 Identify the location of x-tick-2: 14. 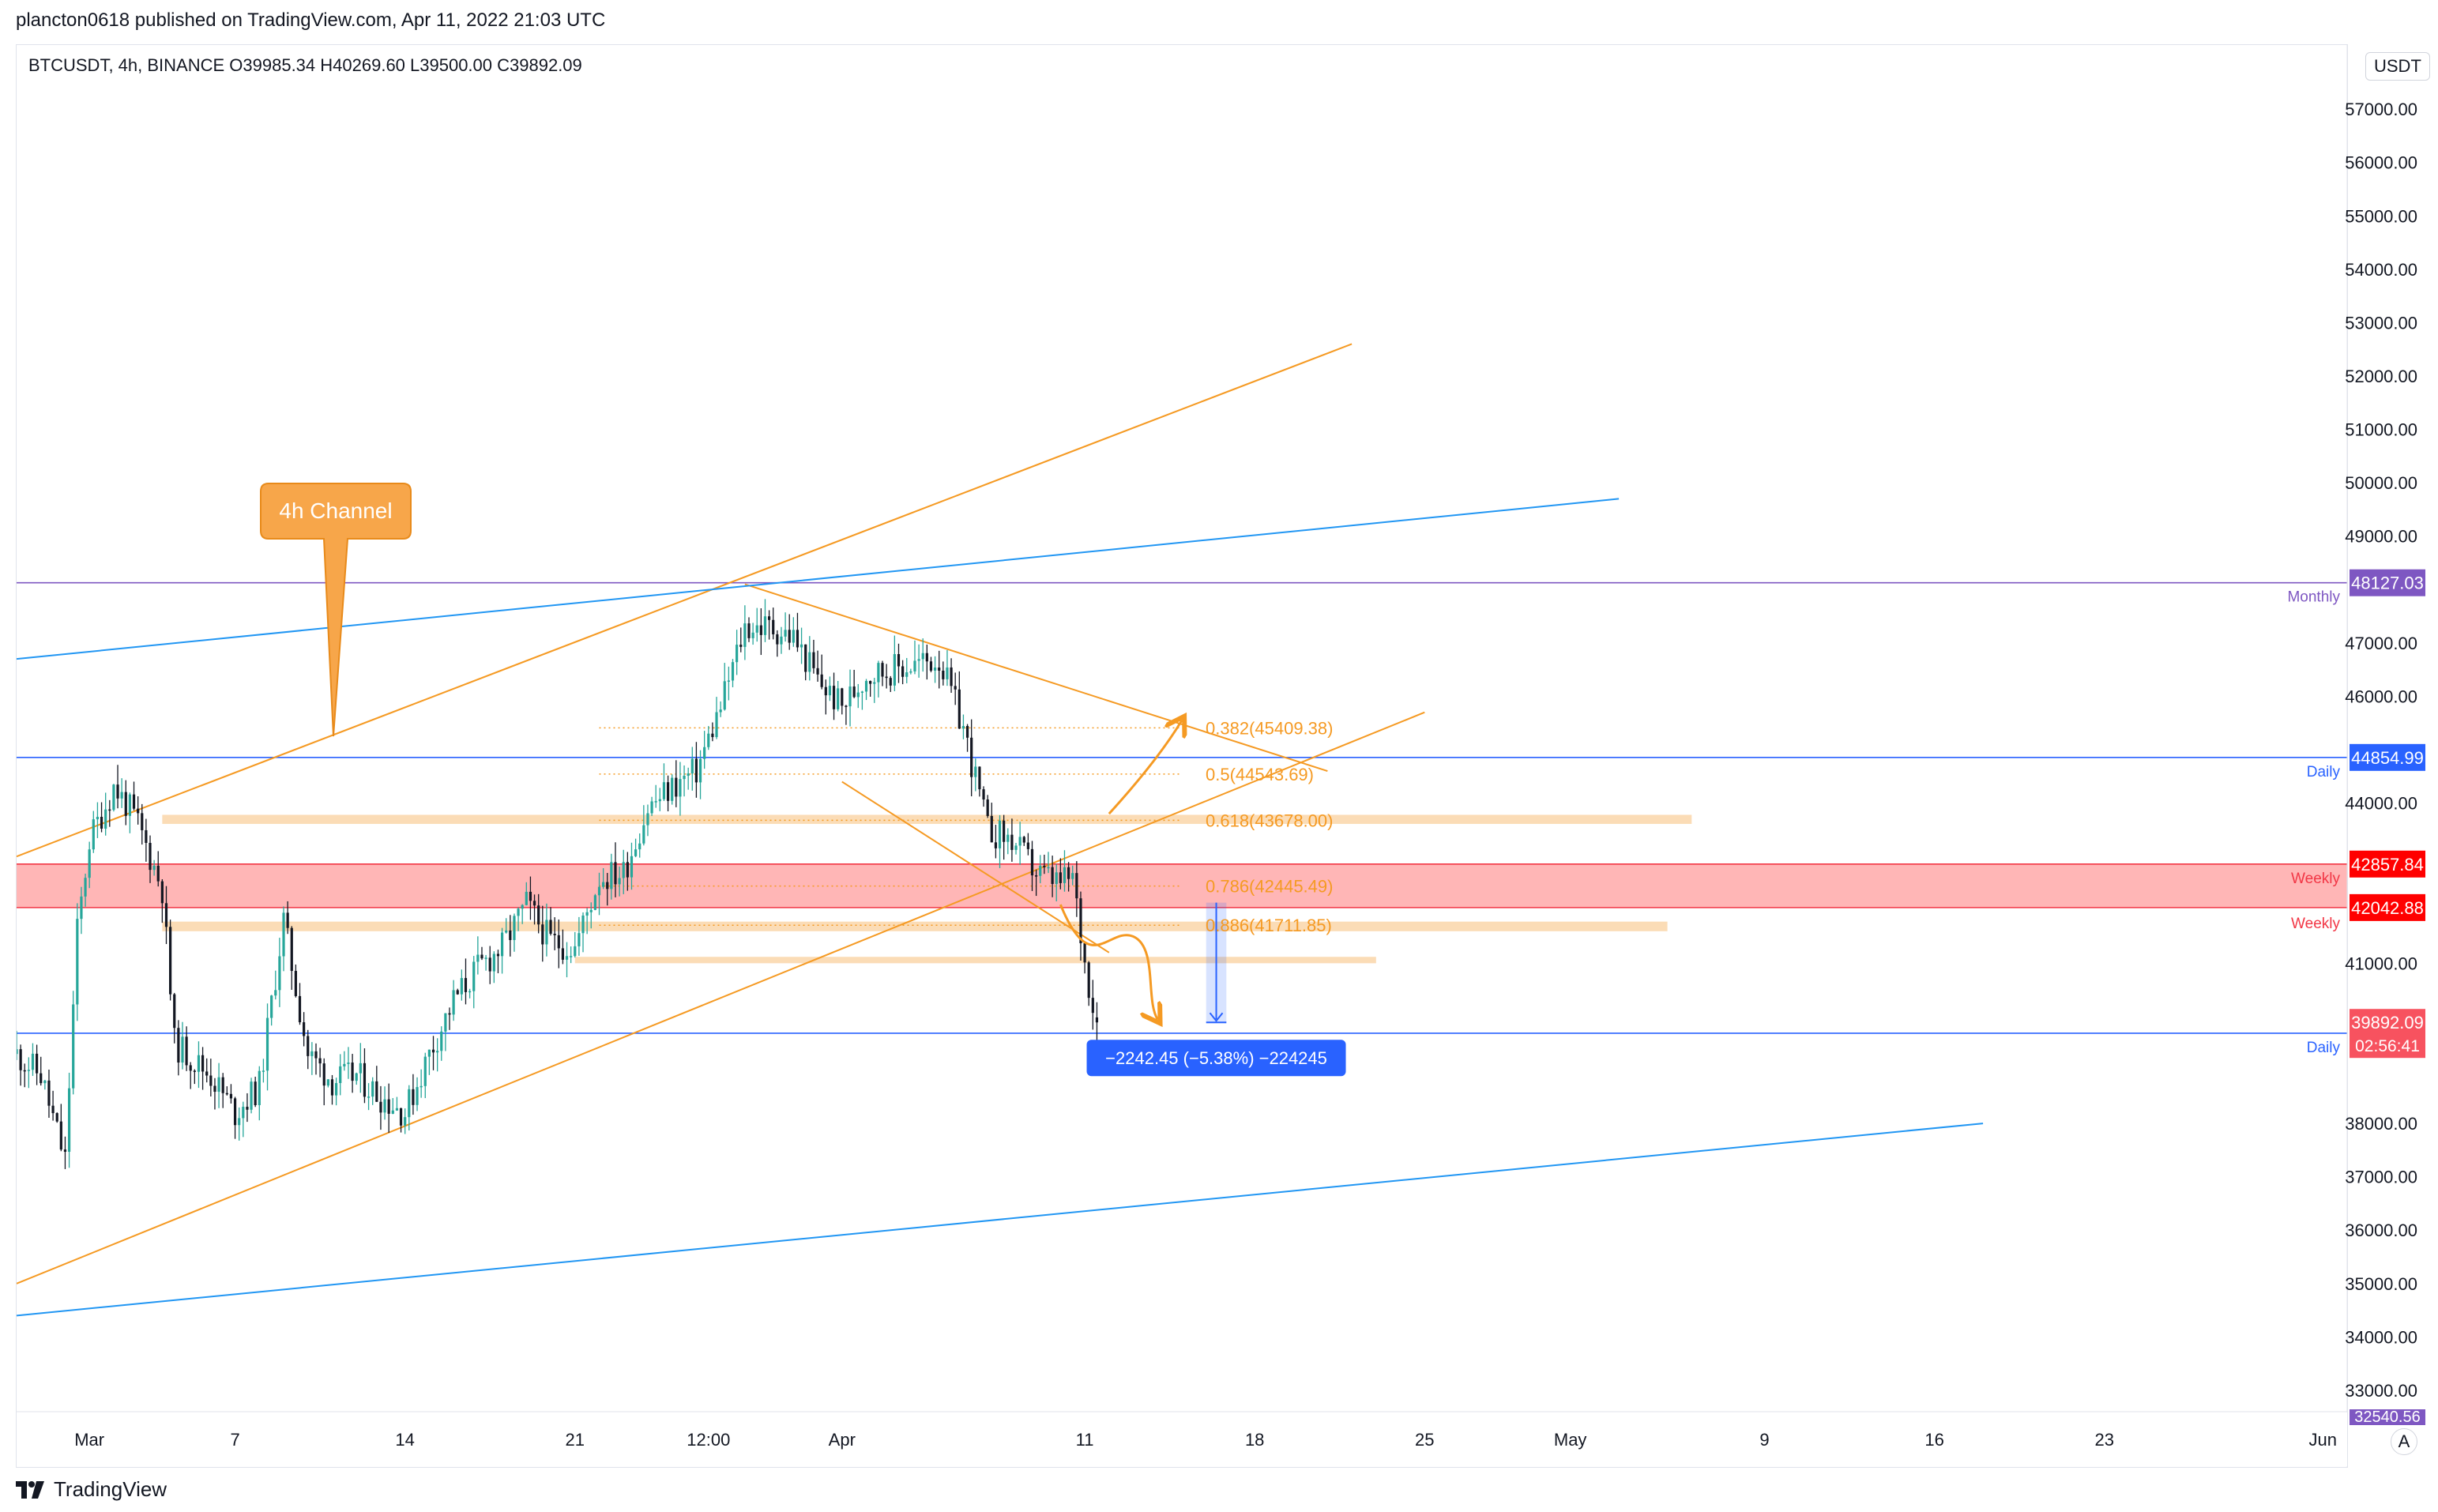
(405, 1440).